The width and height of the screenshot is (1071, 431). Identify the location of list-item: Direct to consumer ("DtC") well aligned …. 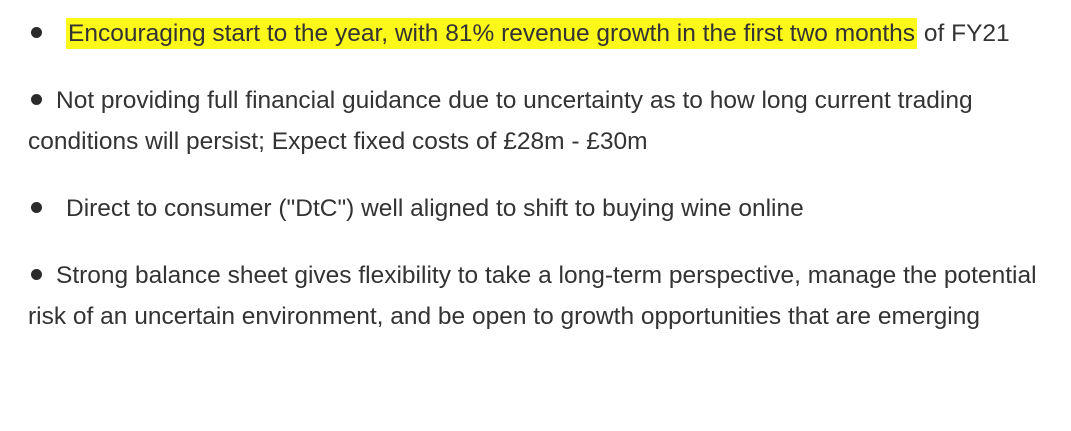
(543, 208).